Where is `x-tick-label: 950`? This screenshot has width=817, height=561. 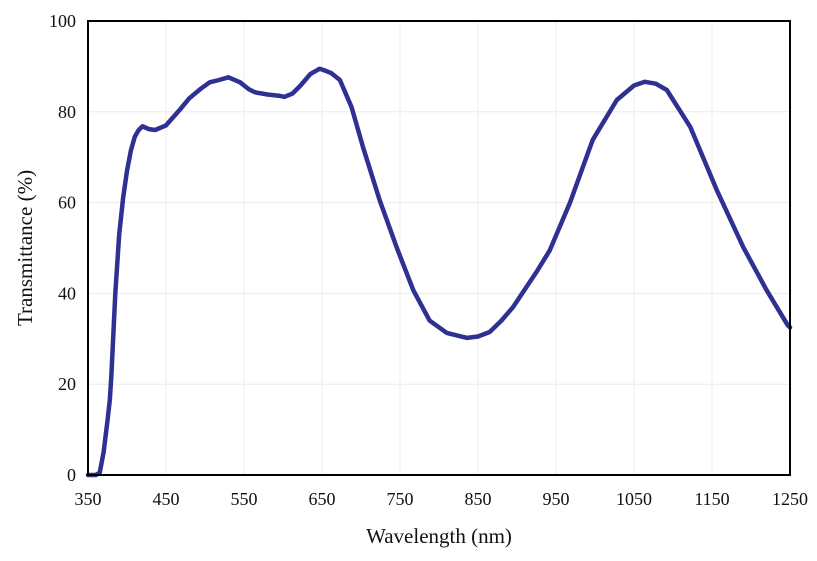
x-tick-label: 950 is located at coordinates (556, 499).